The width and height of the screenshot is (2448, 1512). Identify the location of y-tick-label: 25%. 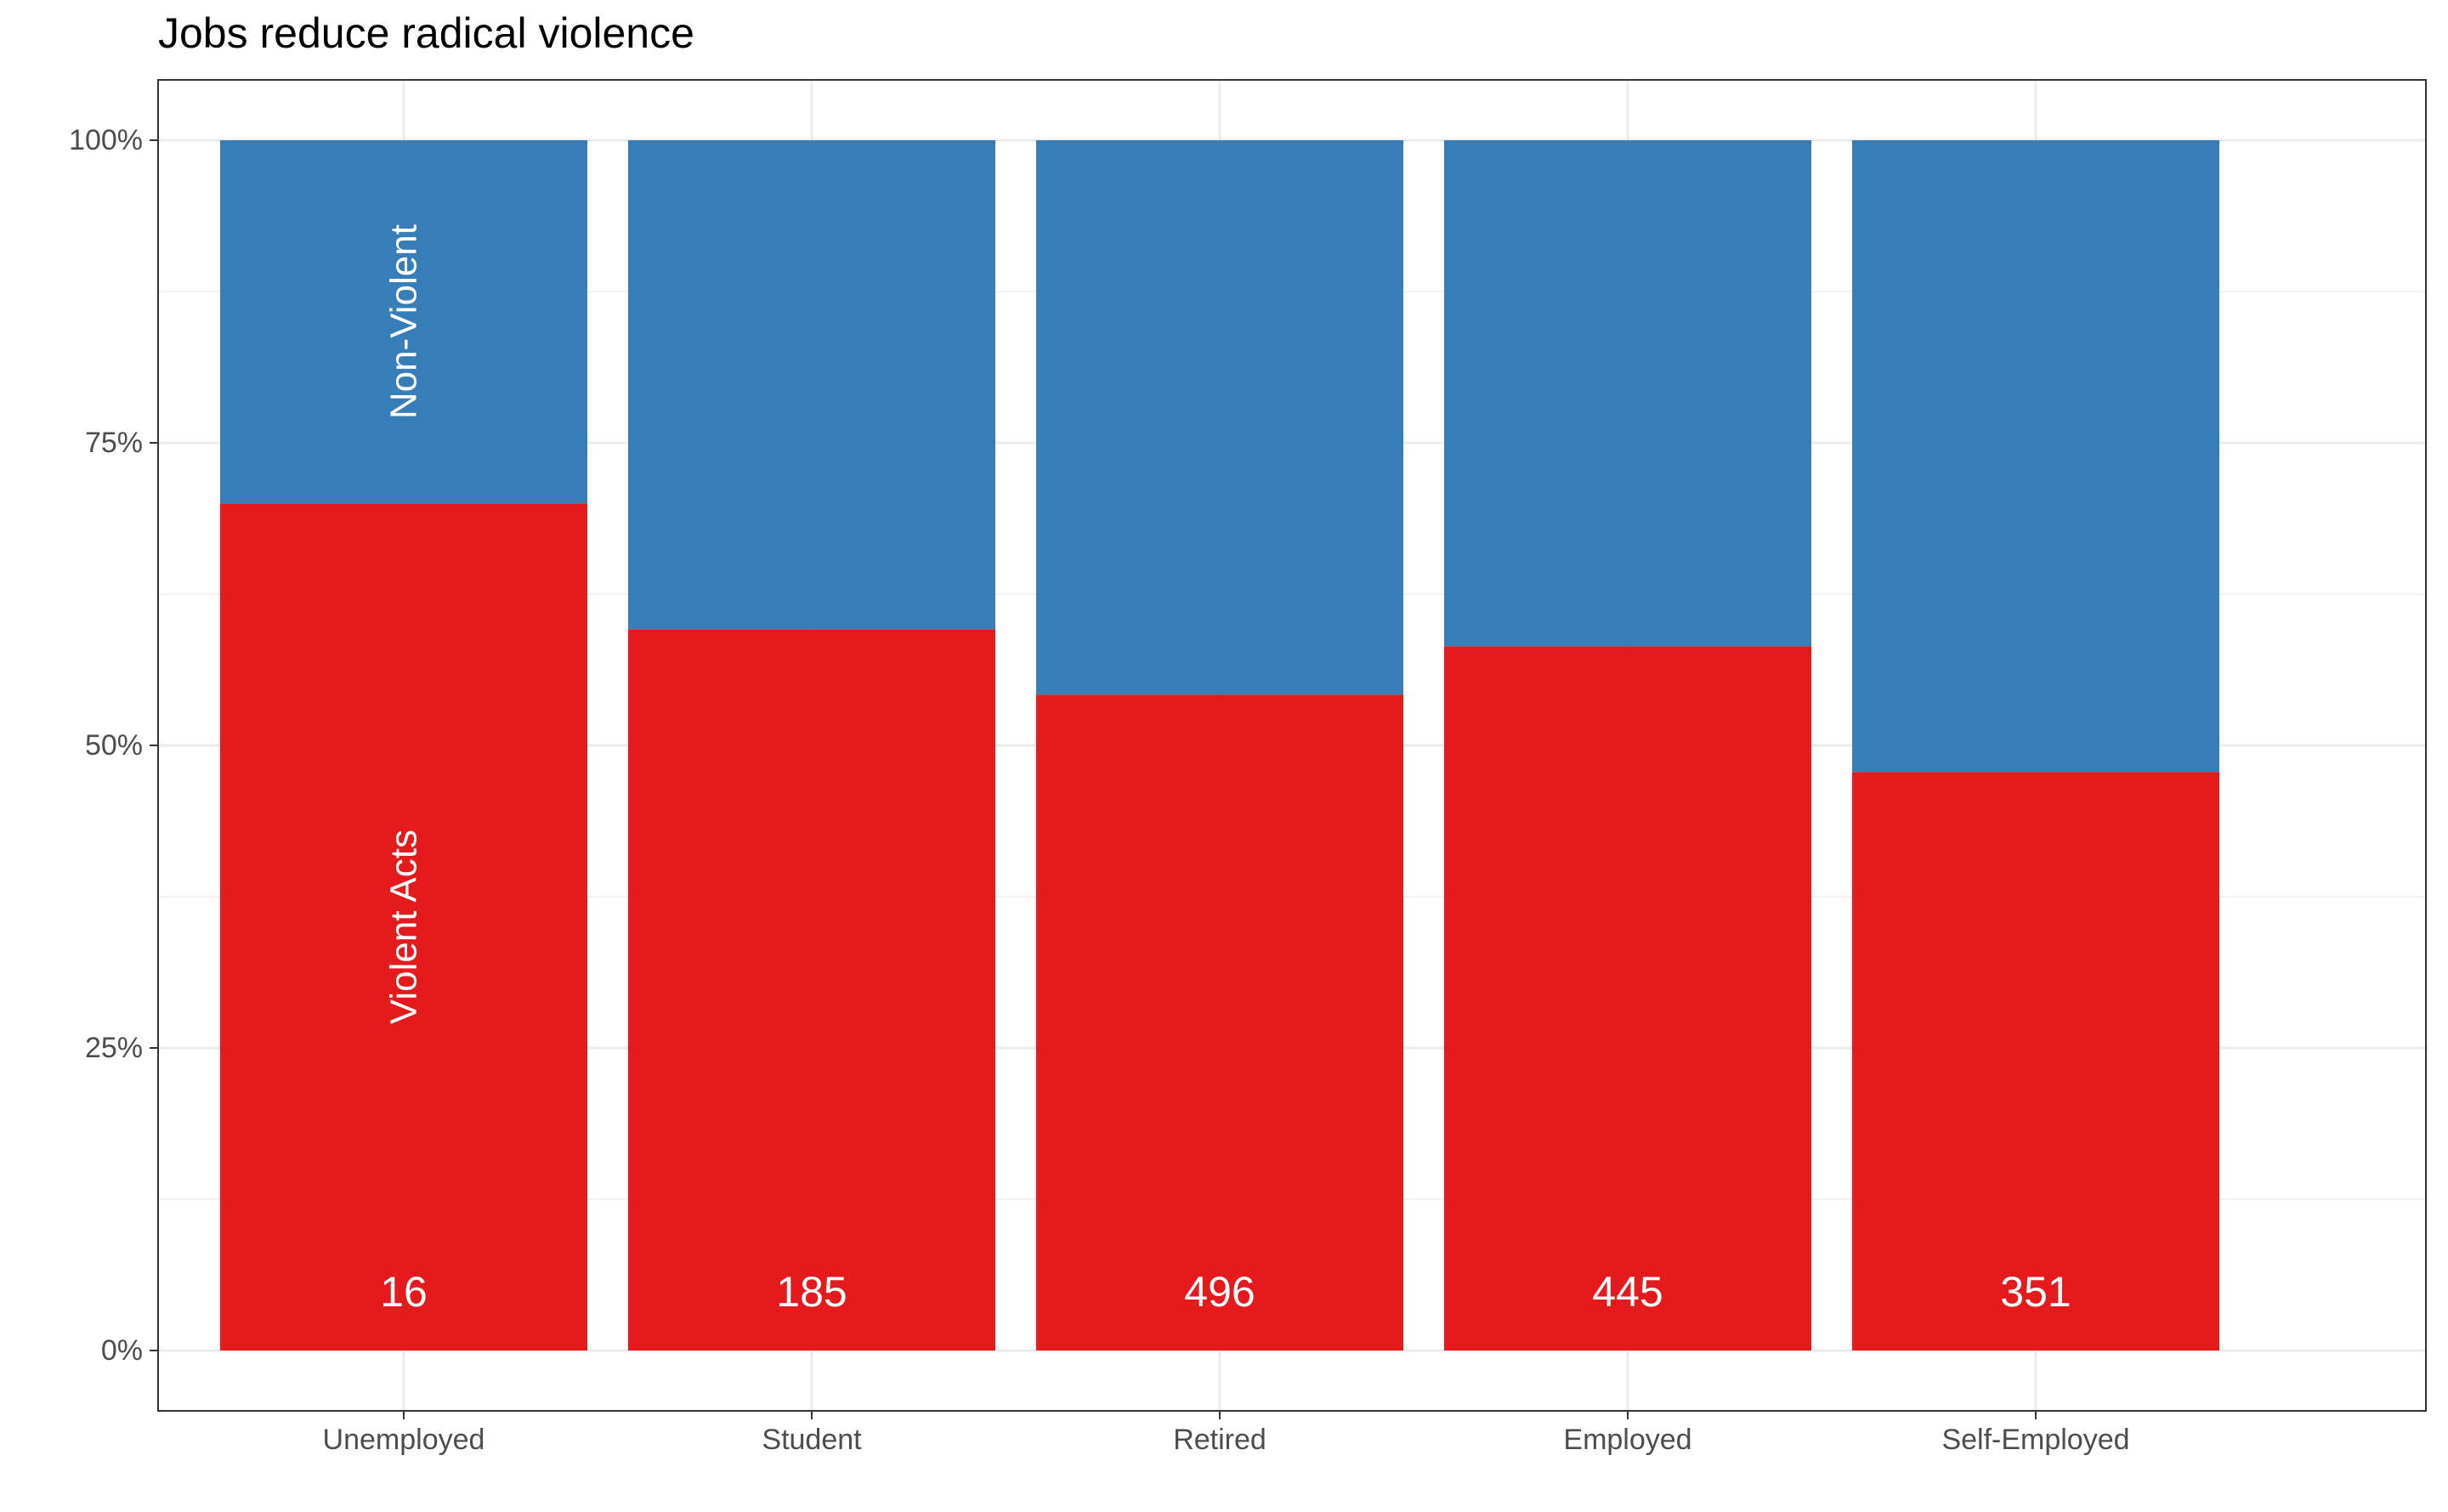
(114, 1048).